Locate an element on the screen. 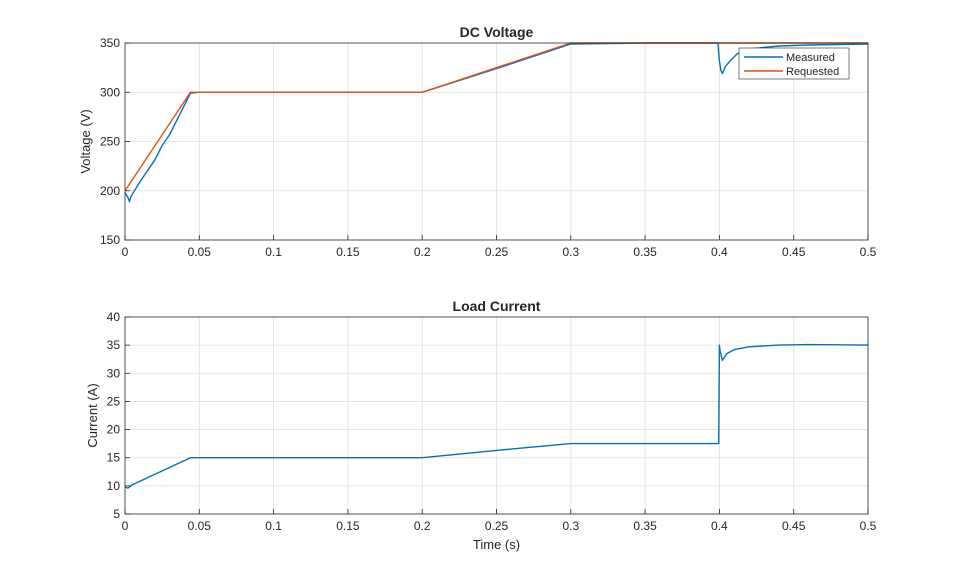  current-title: Load Current is located at coordinates (497, 306).